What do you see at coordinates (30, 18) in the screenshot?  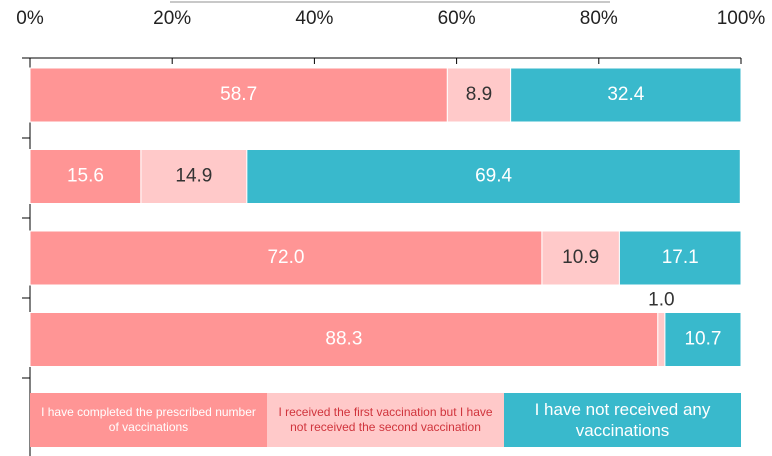 I see `x-tick-label: 0%` at bounding box center [30, 18].